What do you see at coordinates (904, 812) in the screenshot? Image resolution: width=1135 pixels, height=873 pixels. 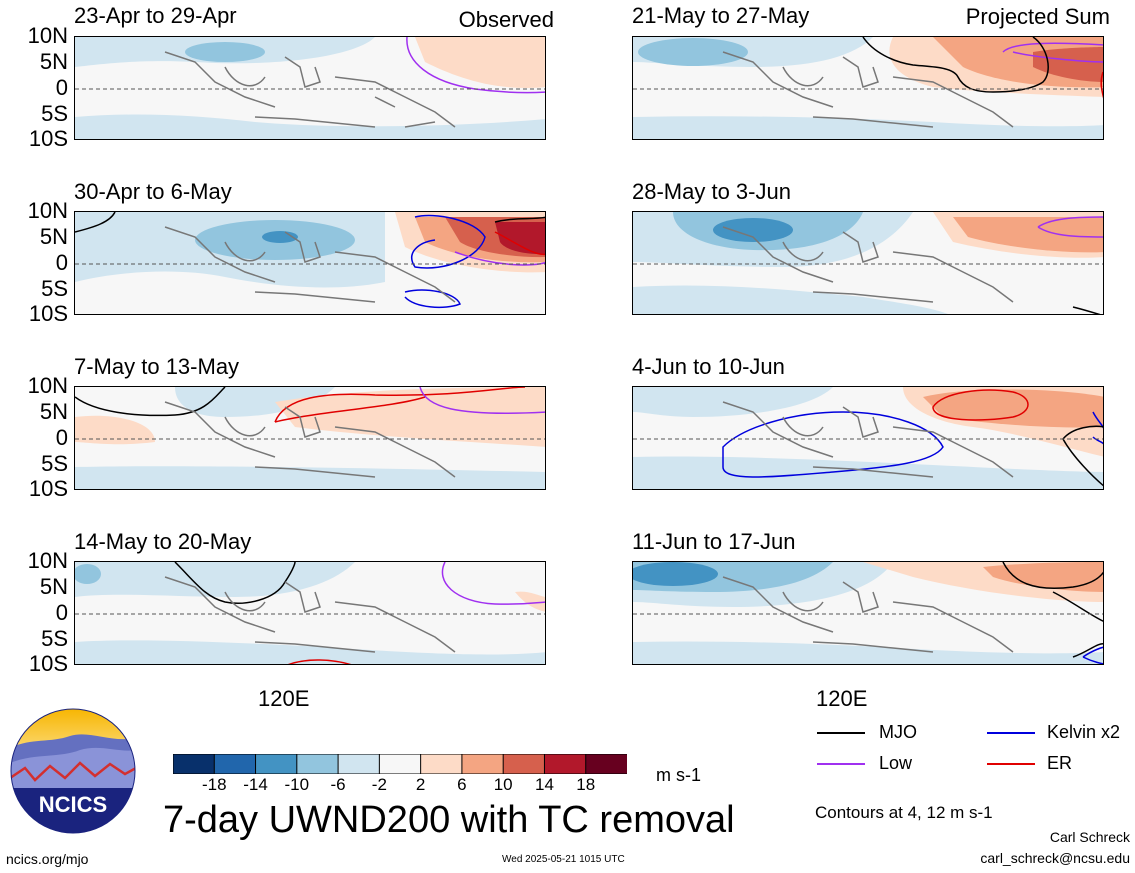 I see `contour-note: Contours at 4, 12 m s-1` at bounding box center [904, 812].